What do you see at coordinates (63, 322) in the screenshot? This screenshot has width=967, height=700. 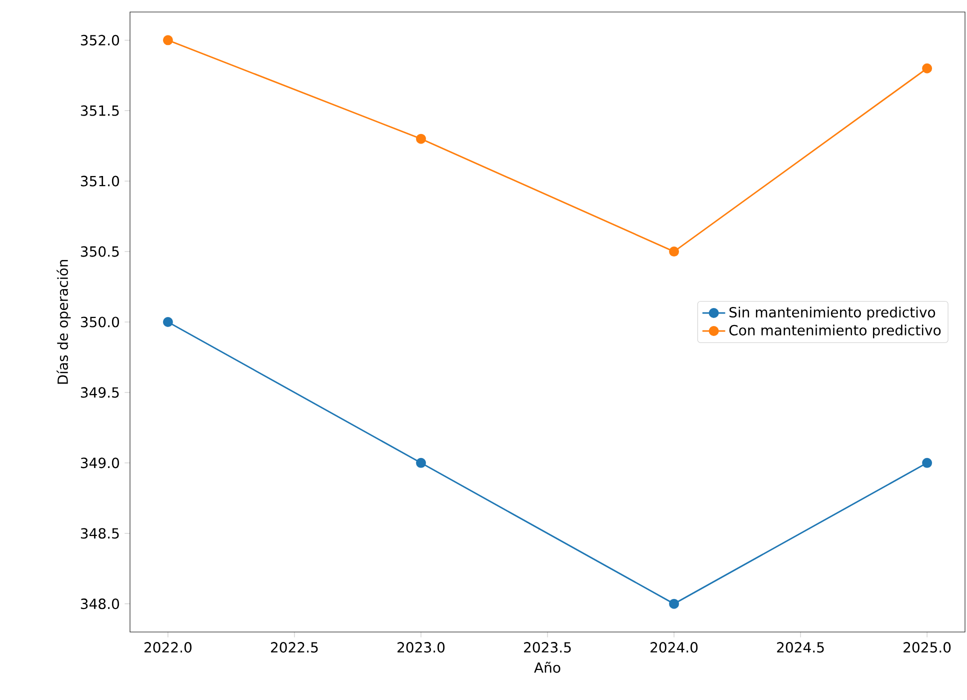 I see `y-axis-title: Días de operación` at bounding box center [63, 322].